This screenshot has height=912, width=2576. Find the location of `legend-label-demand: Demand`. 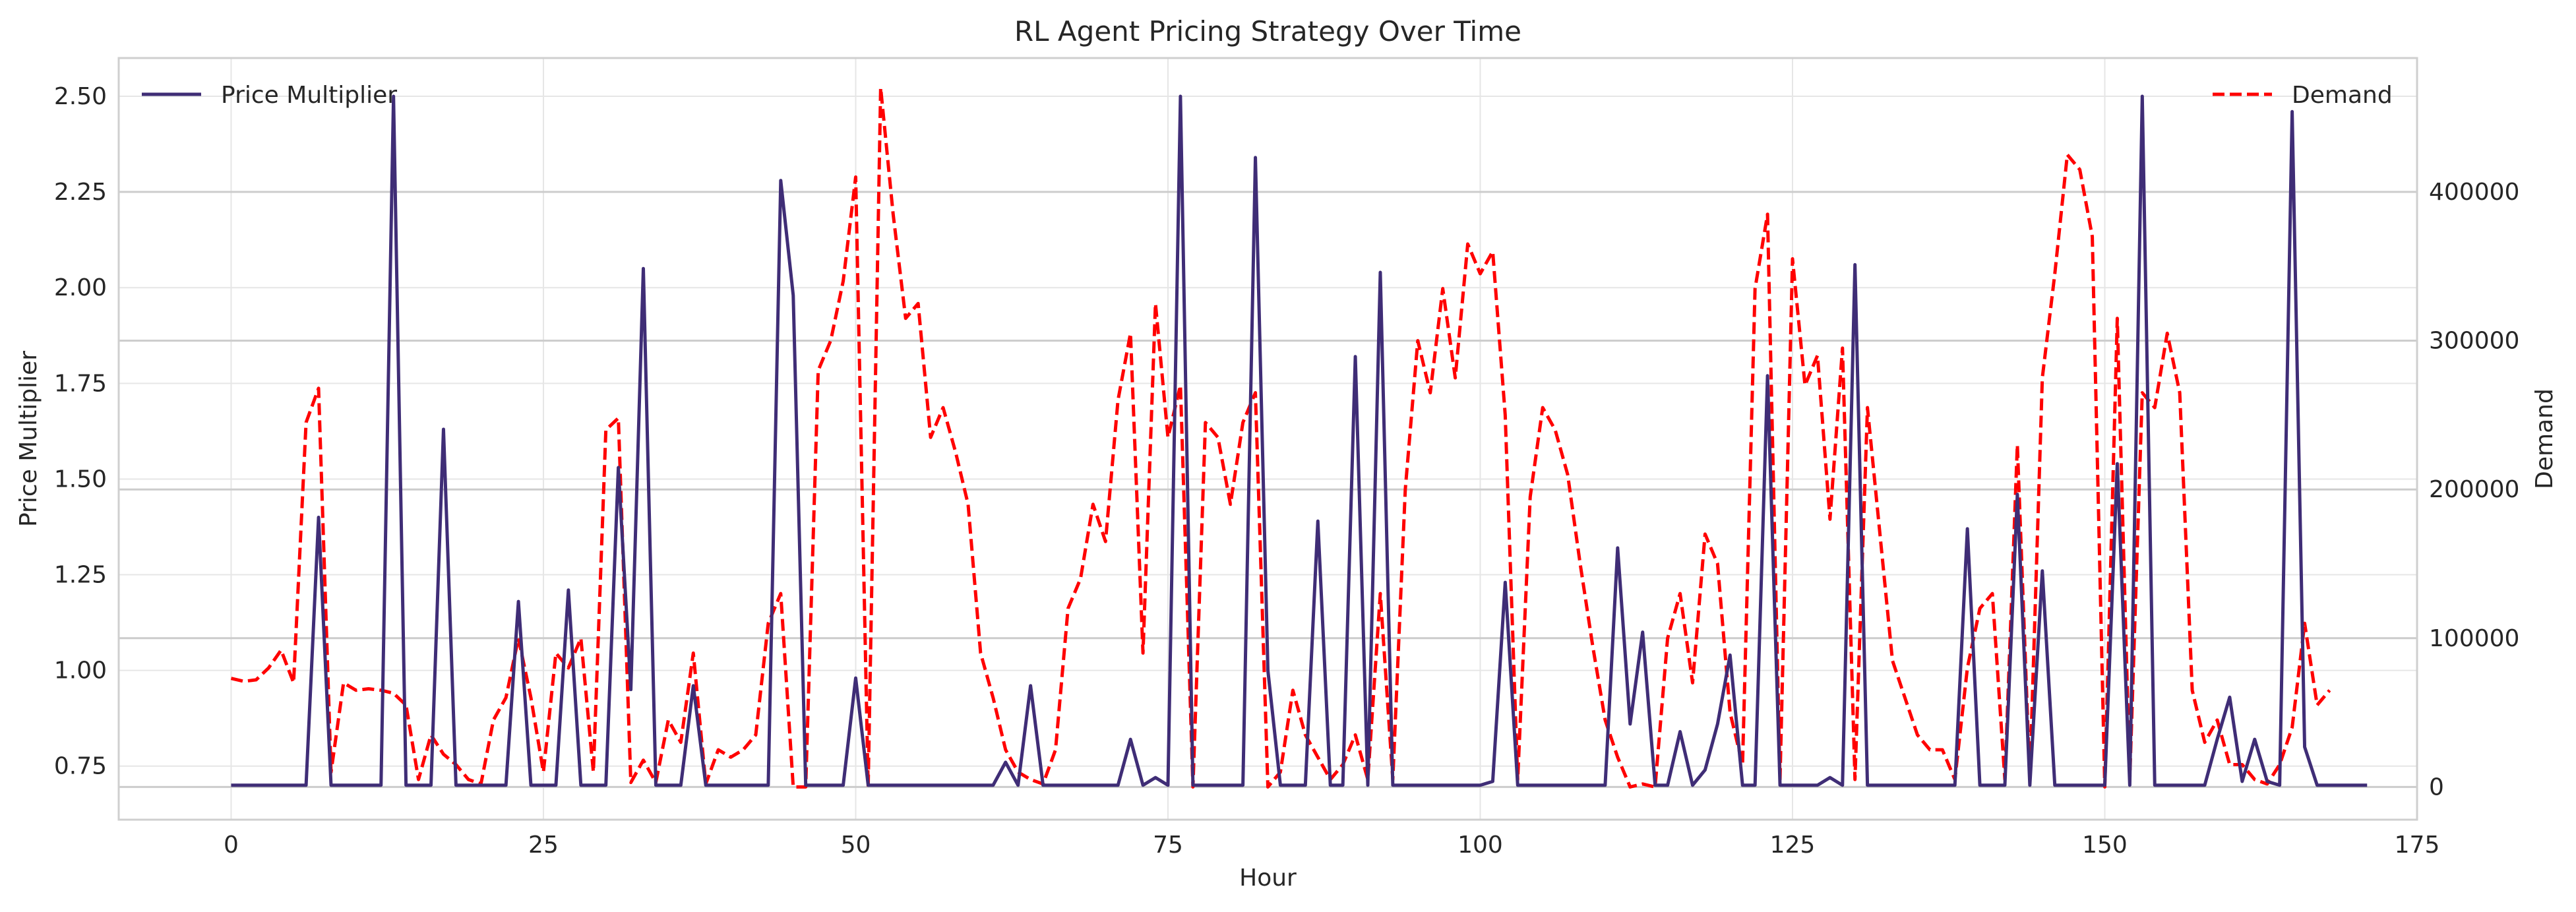

legend-label-demand: Demand is located at coordinates (2342, 95).